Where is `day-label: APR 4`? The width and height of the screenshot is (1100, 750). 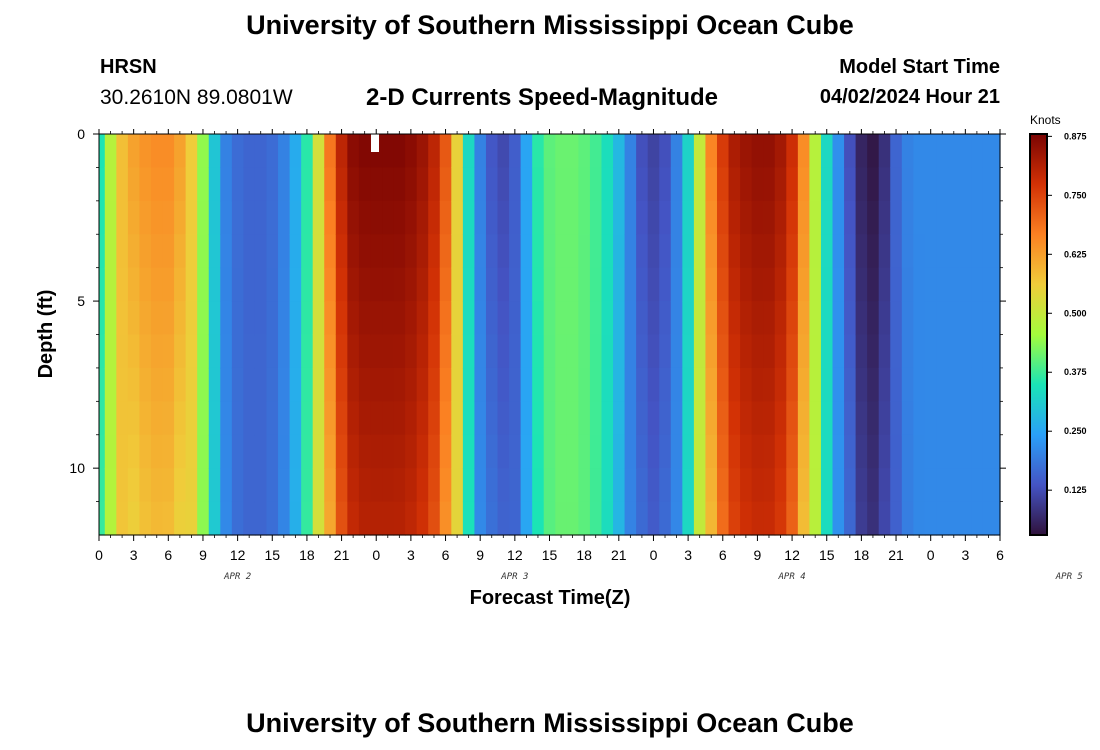 day-label: APR 4 is located at coordinates (792, 577).